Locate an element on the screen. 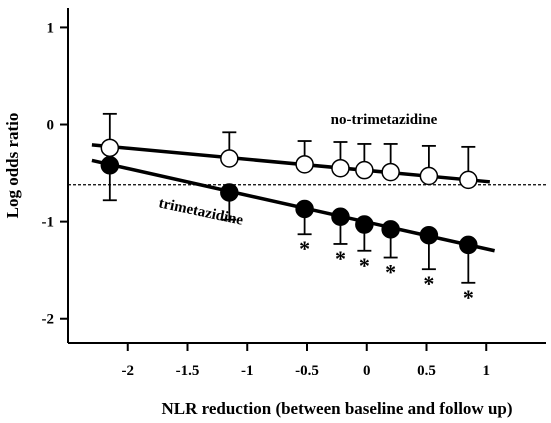  y-tick-label: 1 is located at coordinates (51, 28).